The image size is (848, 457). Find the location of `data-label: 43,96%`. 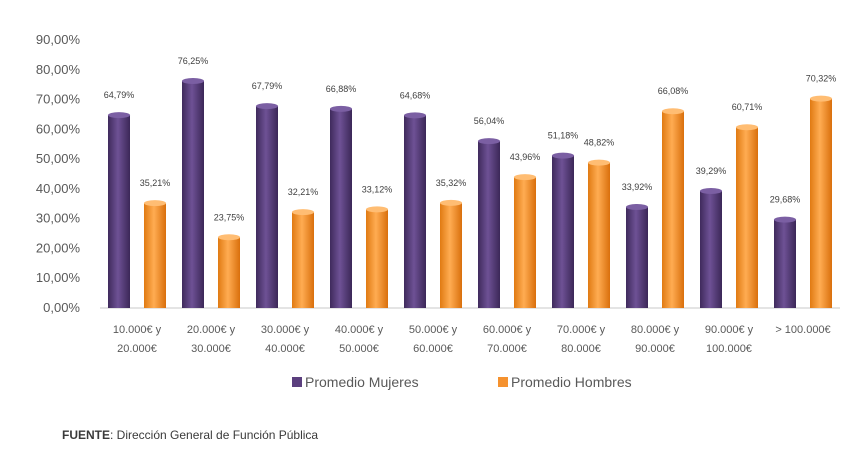

data-label: 43,96% is located at coordinates (525, 157).